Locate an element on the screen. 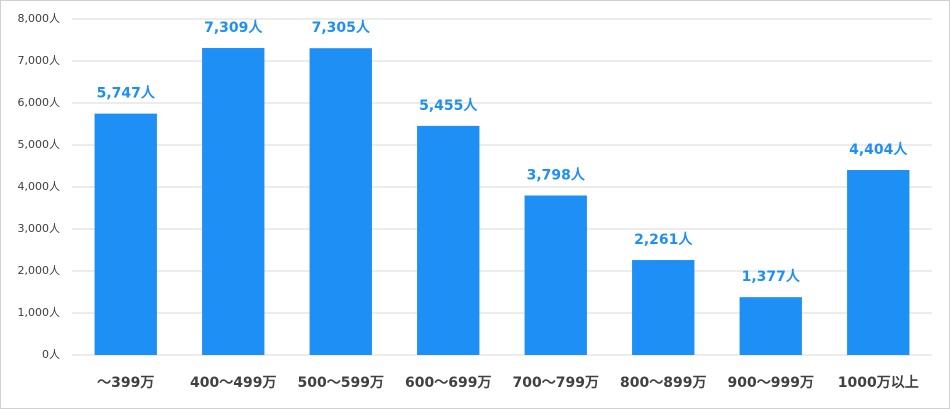  y-tick-label: 0人 is located at coordinates (51, 354).